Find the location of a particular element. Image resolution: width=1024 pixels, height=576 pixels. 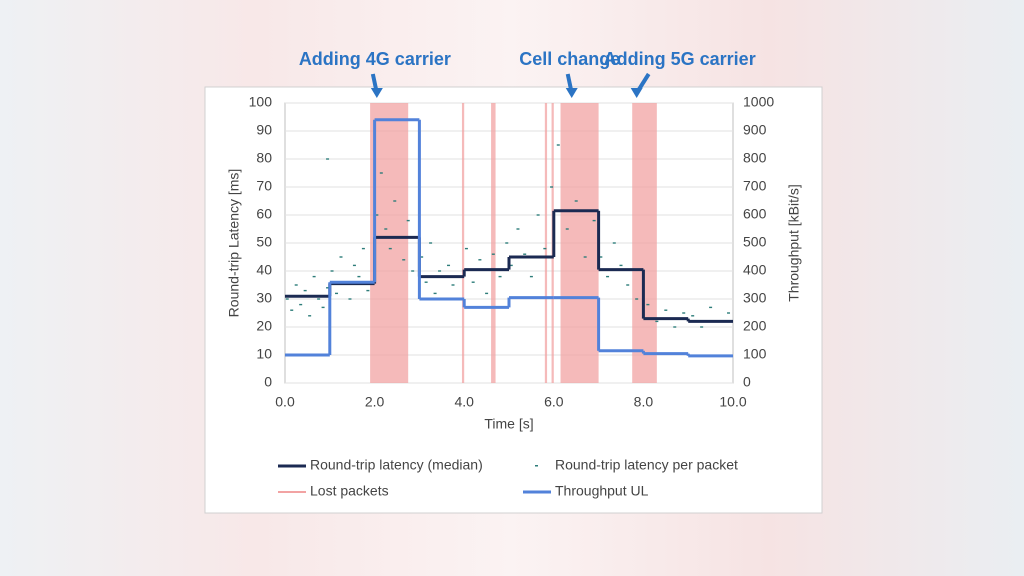

y2-tick-label: 1000 is located at coordinates (758, 102).